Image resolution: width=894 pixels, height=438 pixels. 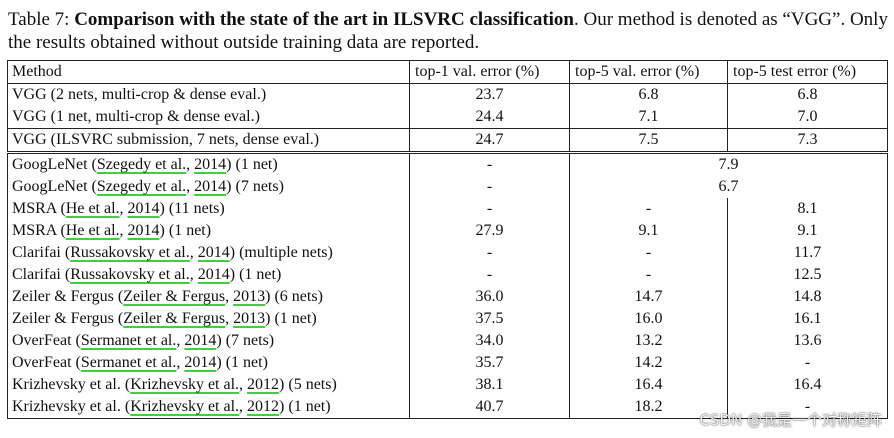 I want to click on method-text: Krizhevsky et al. (, so click(x=71, y=384).